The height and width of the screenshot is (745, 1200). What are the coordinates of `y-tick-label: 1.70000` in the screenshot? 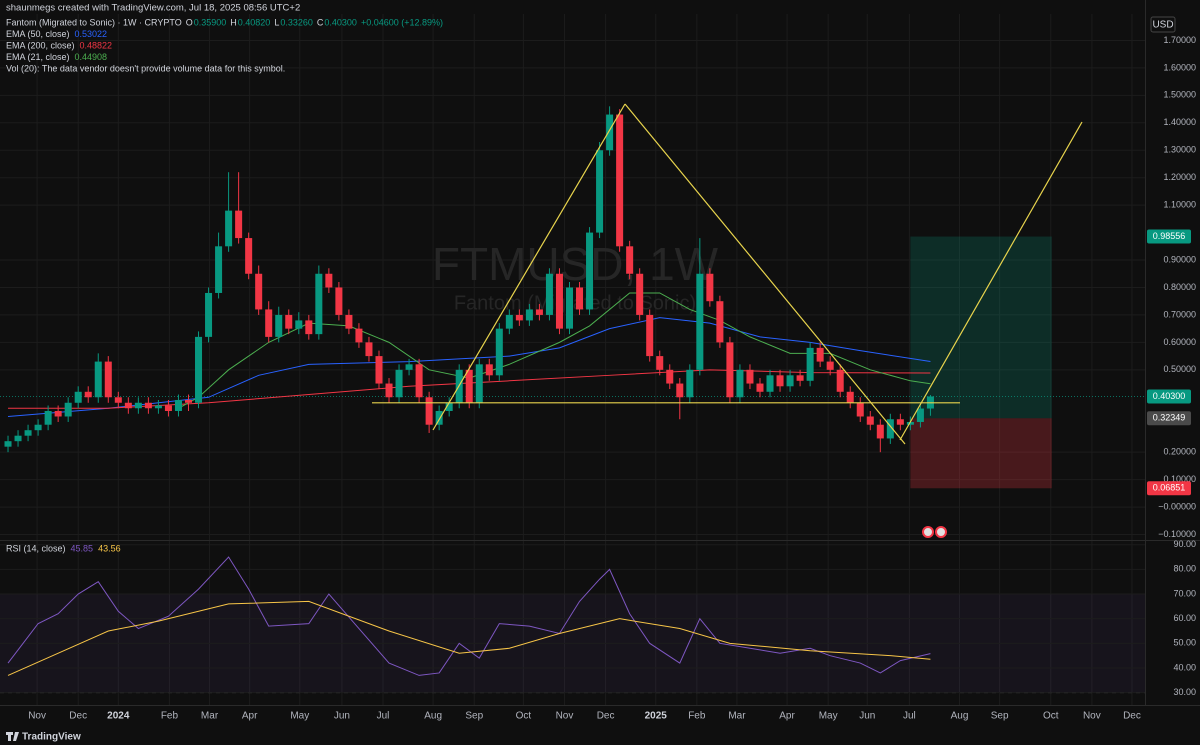 It's located at (1179, 40).